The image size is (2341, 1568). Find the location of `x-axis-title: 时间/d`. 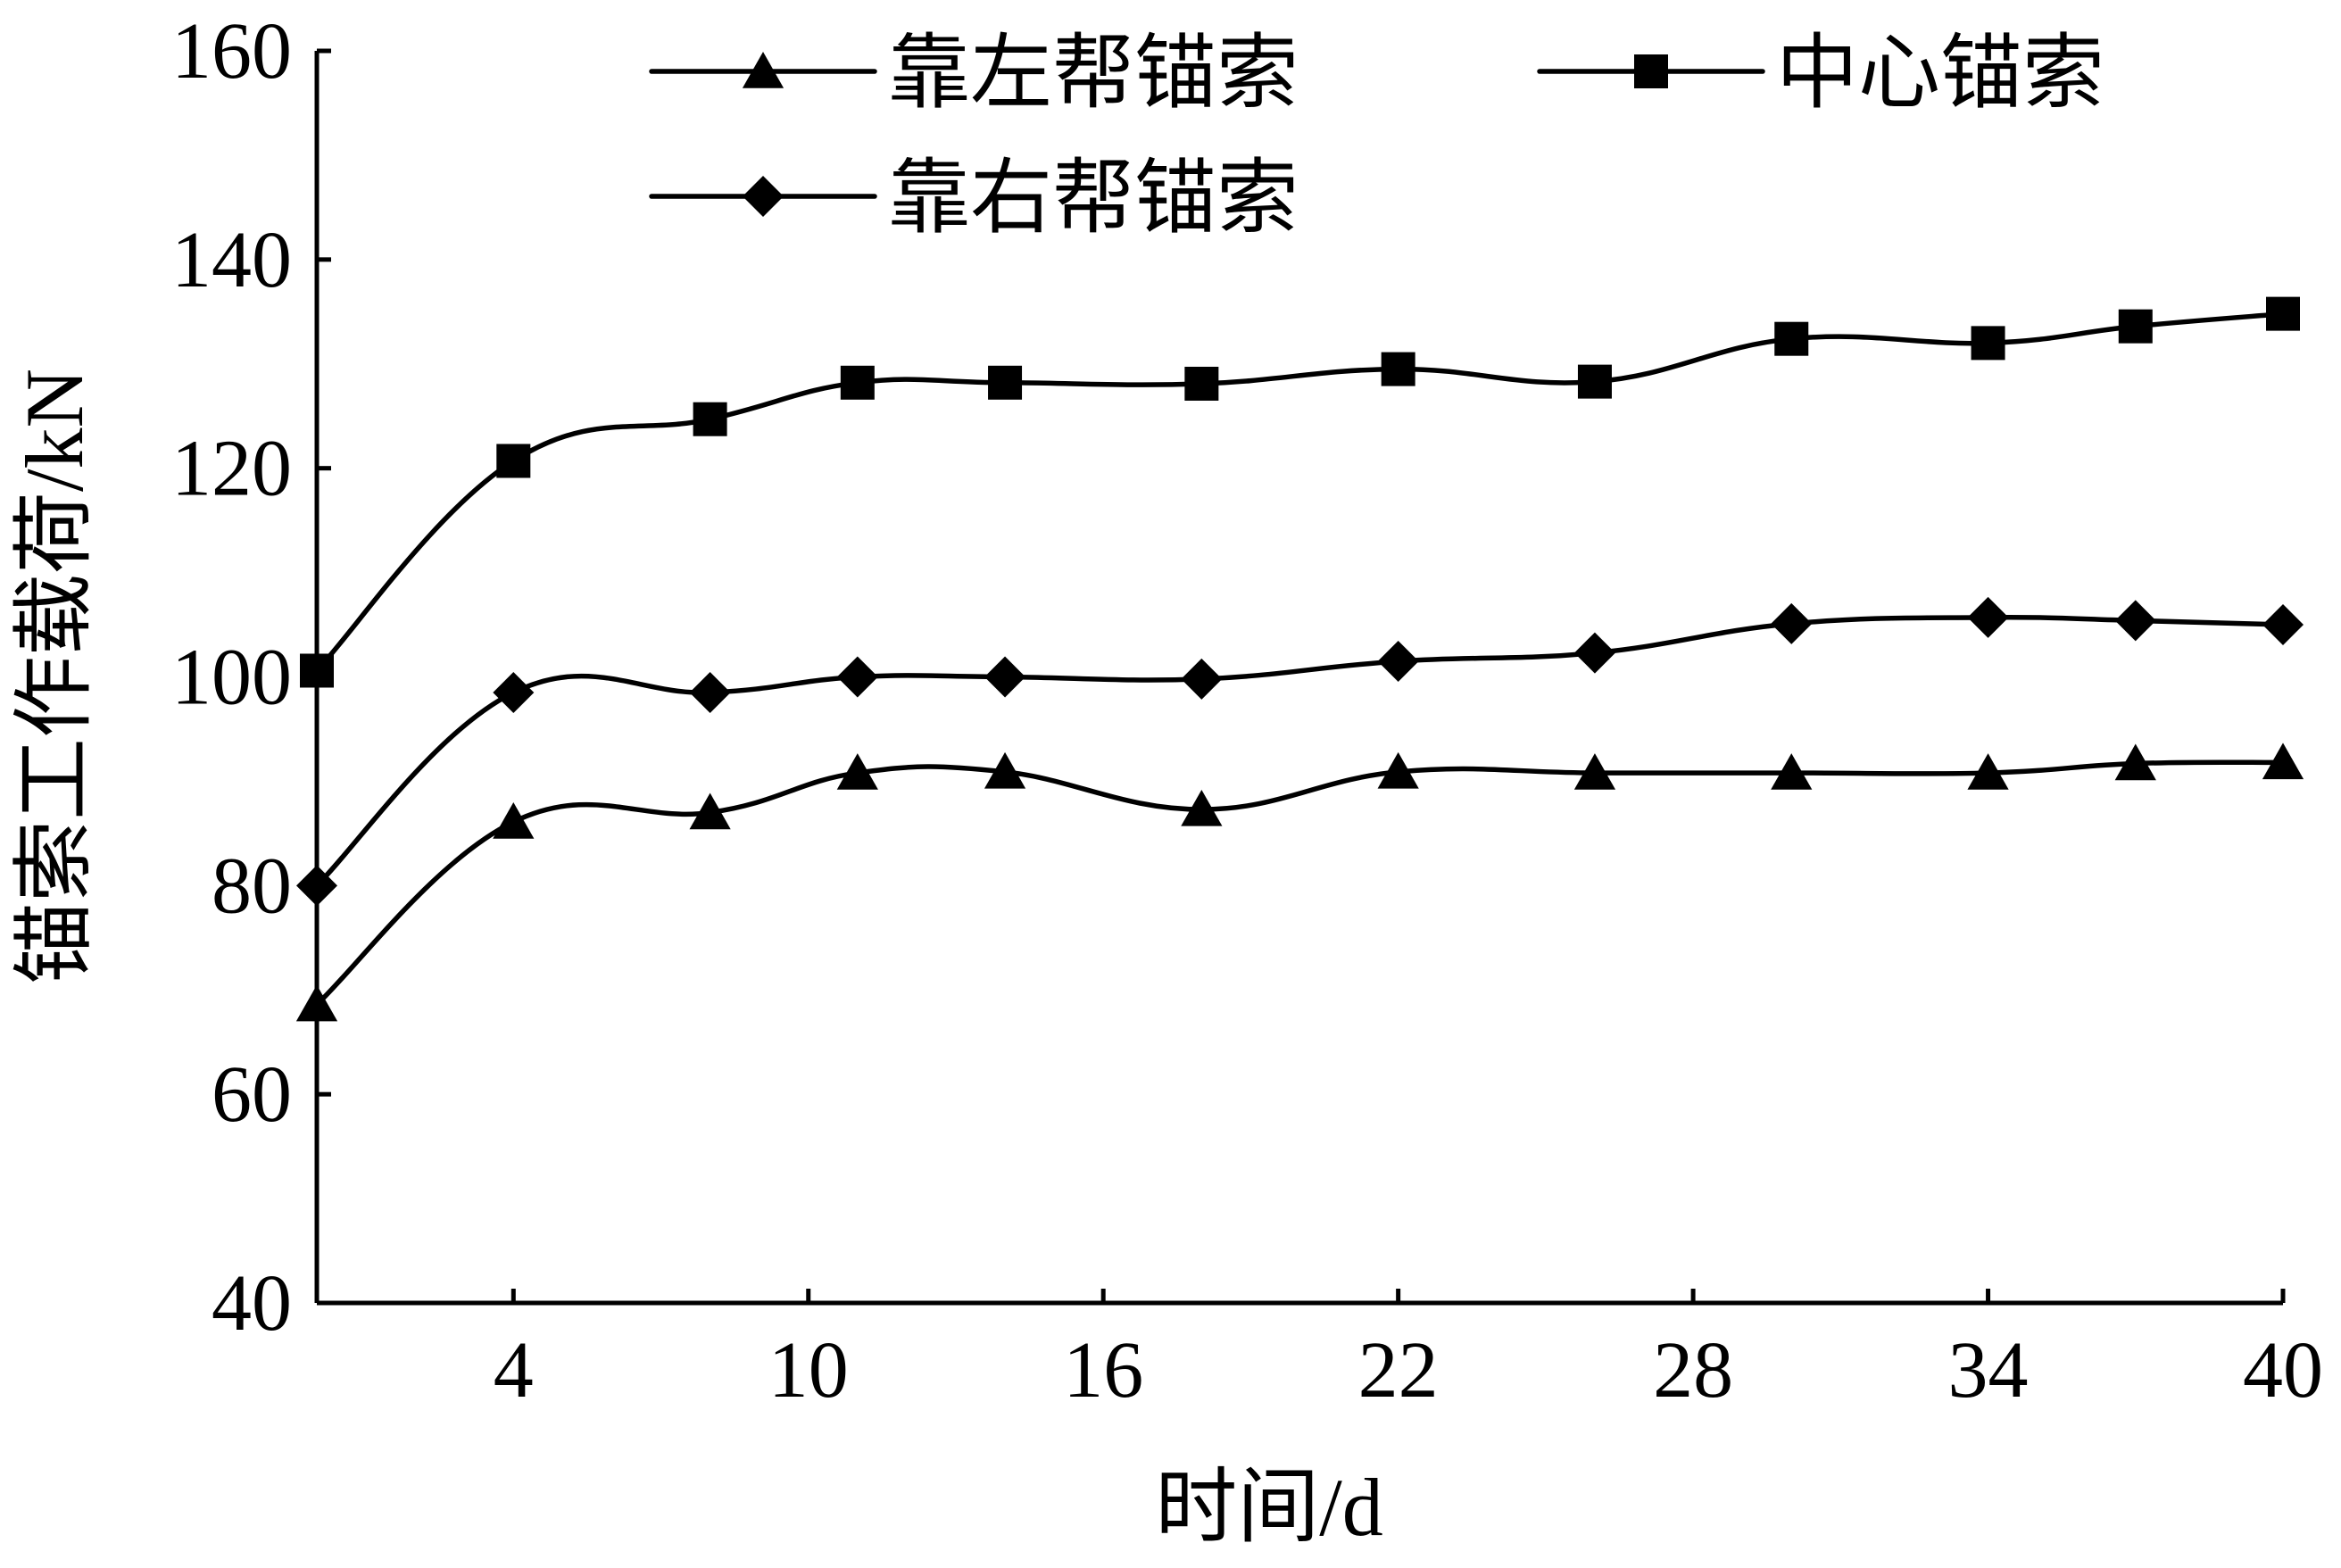

x-axis-title: 时间/d is located at coordinates (1269, 1507).